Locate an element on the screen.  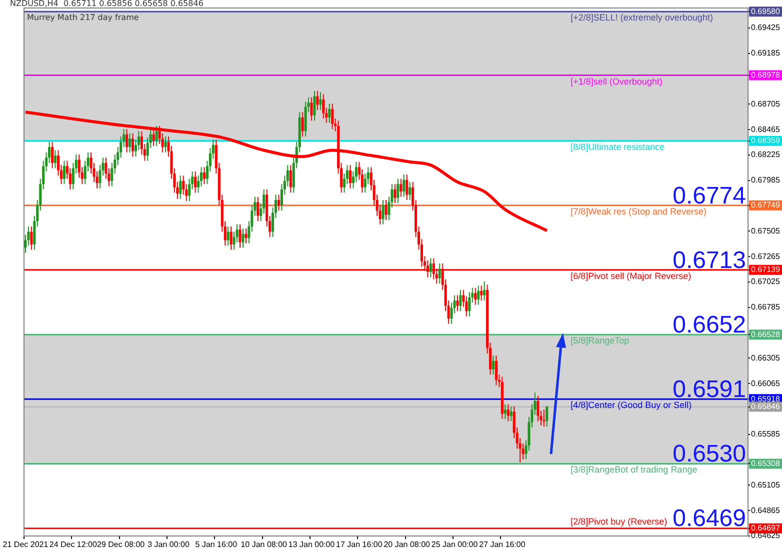
y-tick-label: 0.64625 is located at coordinates (765, 535).